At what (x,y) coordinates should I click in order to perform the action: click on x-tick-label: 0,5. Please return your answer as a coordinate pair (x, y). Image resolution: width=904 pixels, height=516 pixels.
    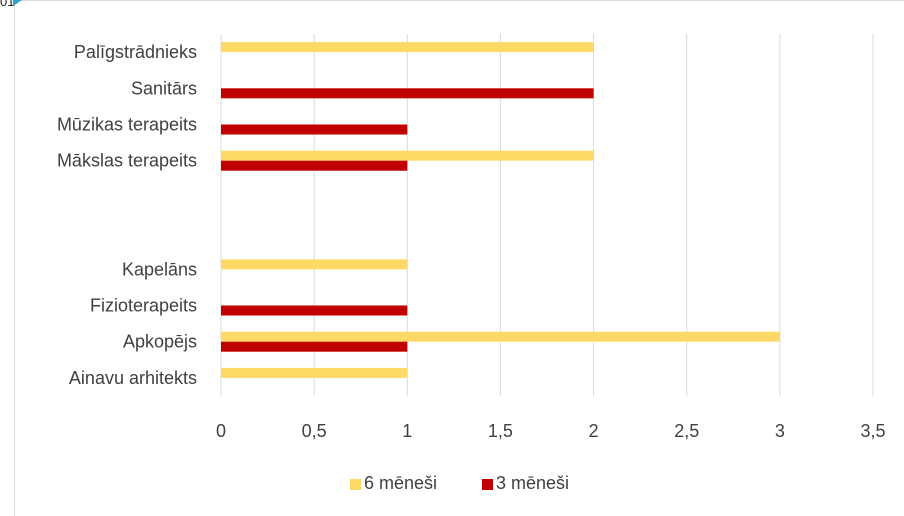
    Looking at the image, I should click on (314, 431).